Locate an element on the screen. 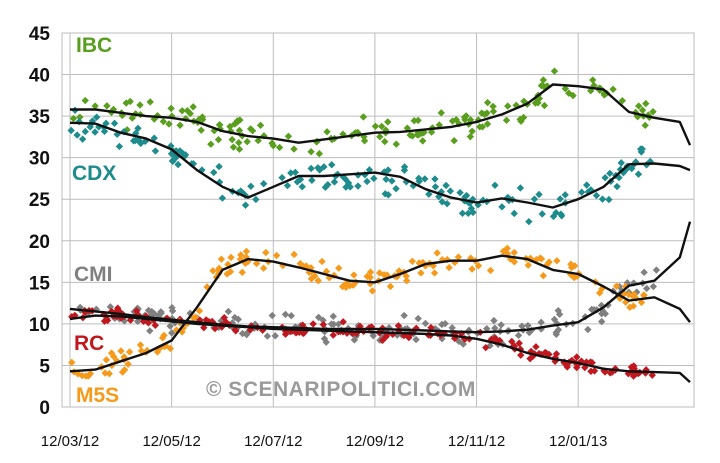  x-tick-label: 12/09/12 is located at coordinates (375, 441).